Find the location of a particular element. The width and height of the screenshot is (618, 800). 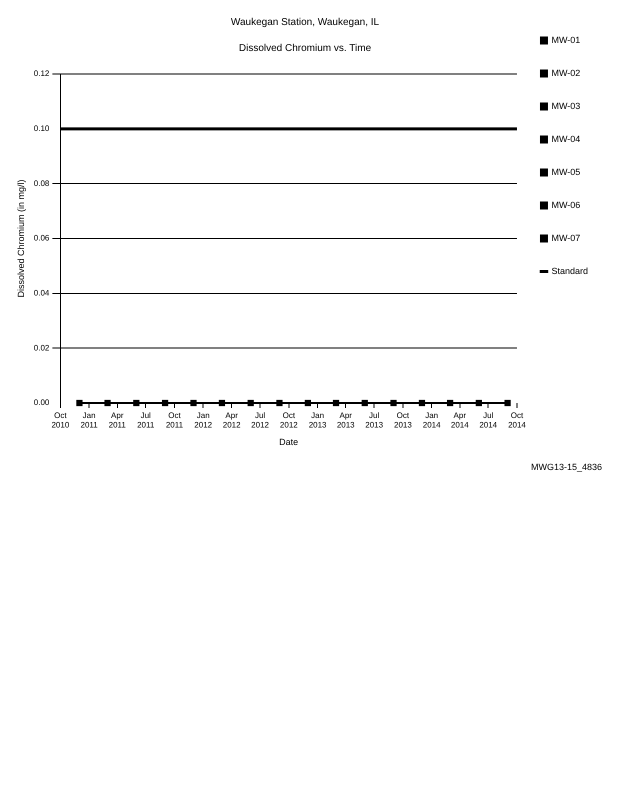

x-tick-label: Jul 2013 is located at coordinates (374, 420).